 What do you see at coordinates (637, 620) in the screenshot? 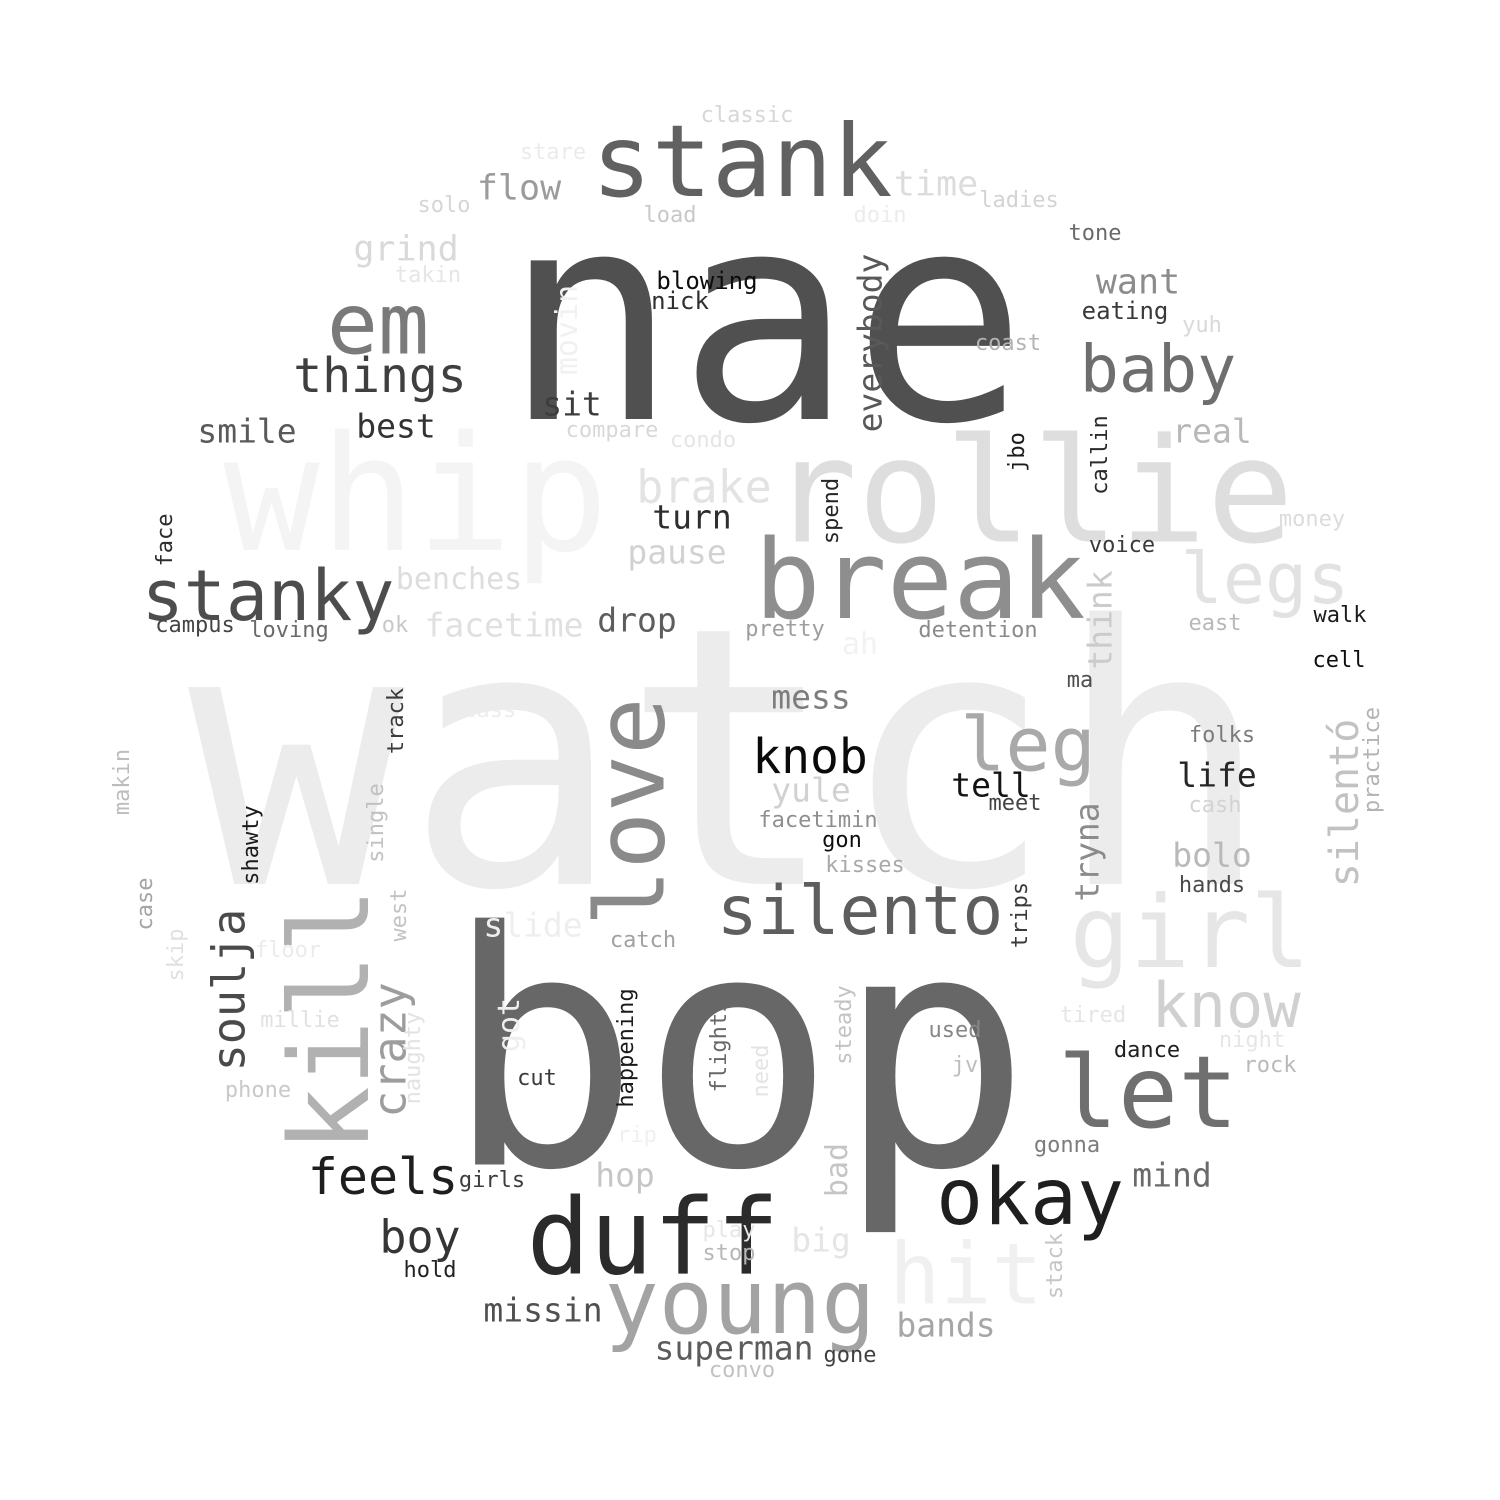
I see `cloud-word-drop: drop` at bounding box center [637, 620].